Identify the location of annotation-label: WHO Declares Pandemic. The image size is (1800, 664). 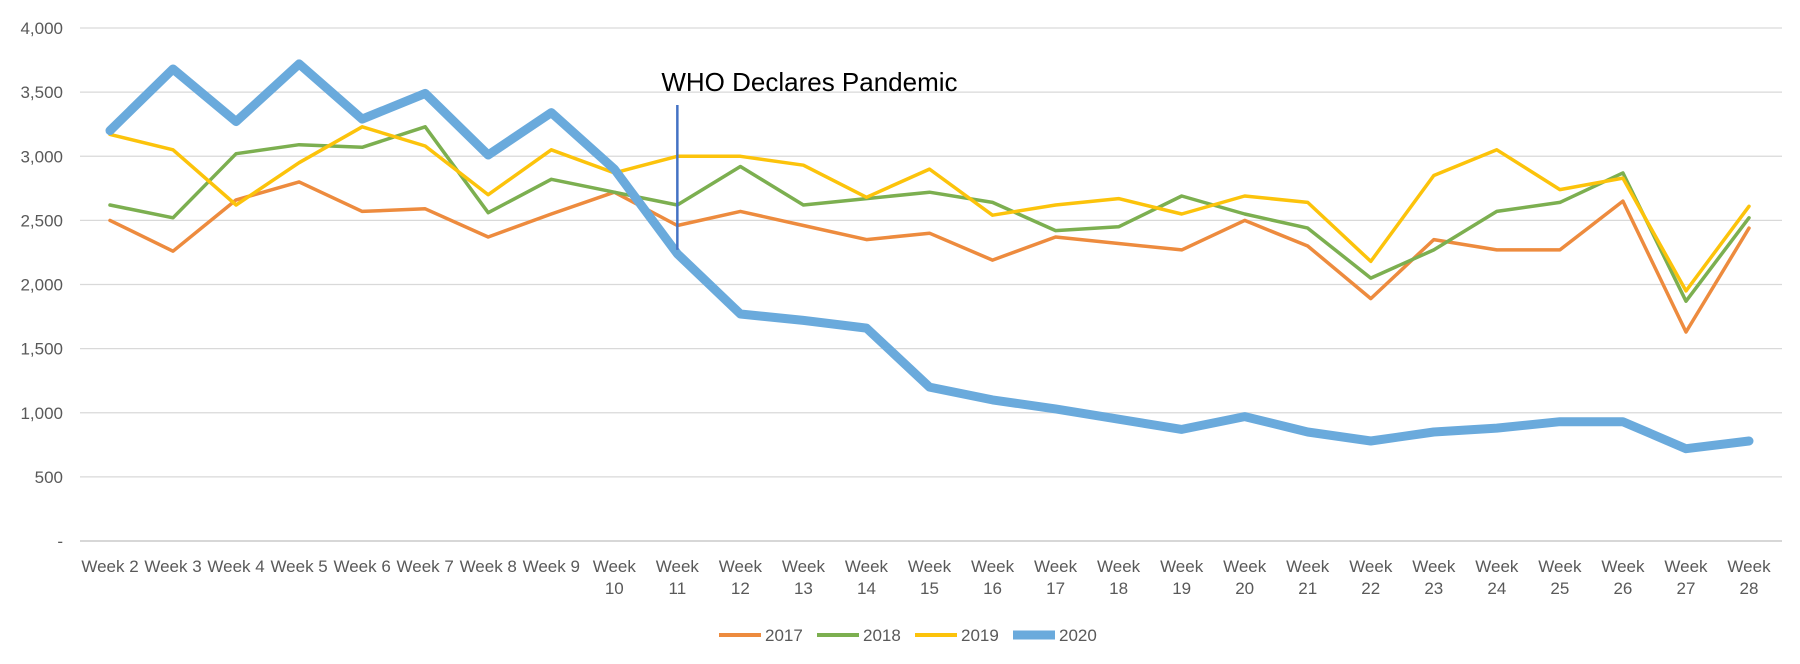
(809, 82).